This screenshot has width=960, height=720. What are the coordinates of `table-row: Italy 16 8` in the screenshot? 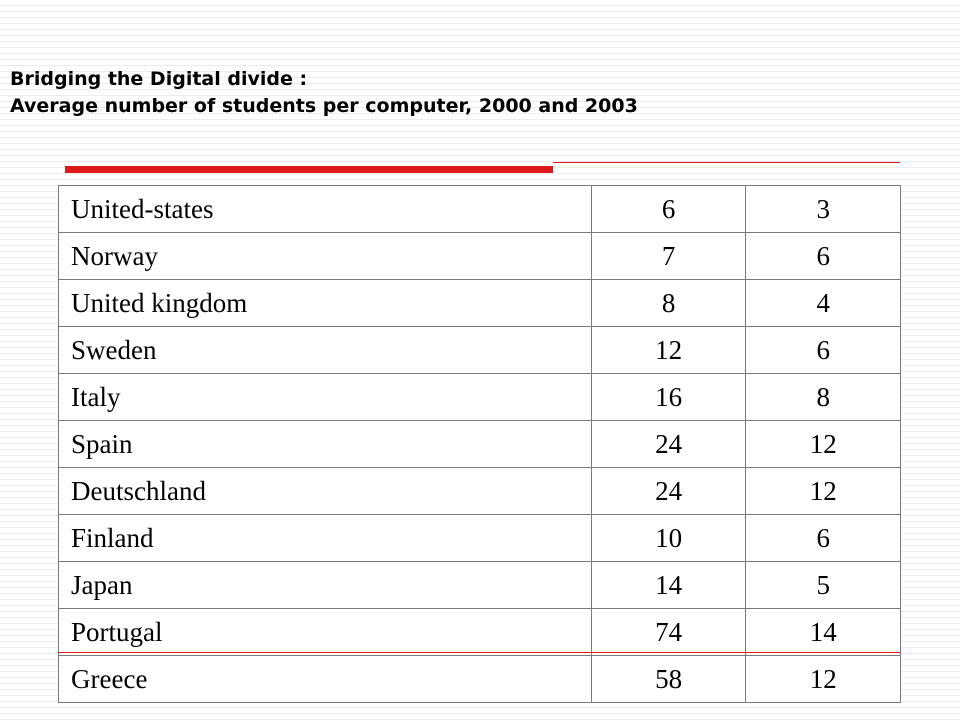 It's located at (479, 397).